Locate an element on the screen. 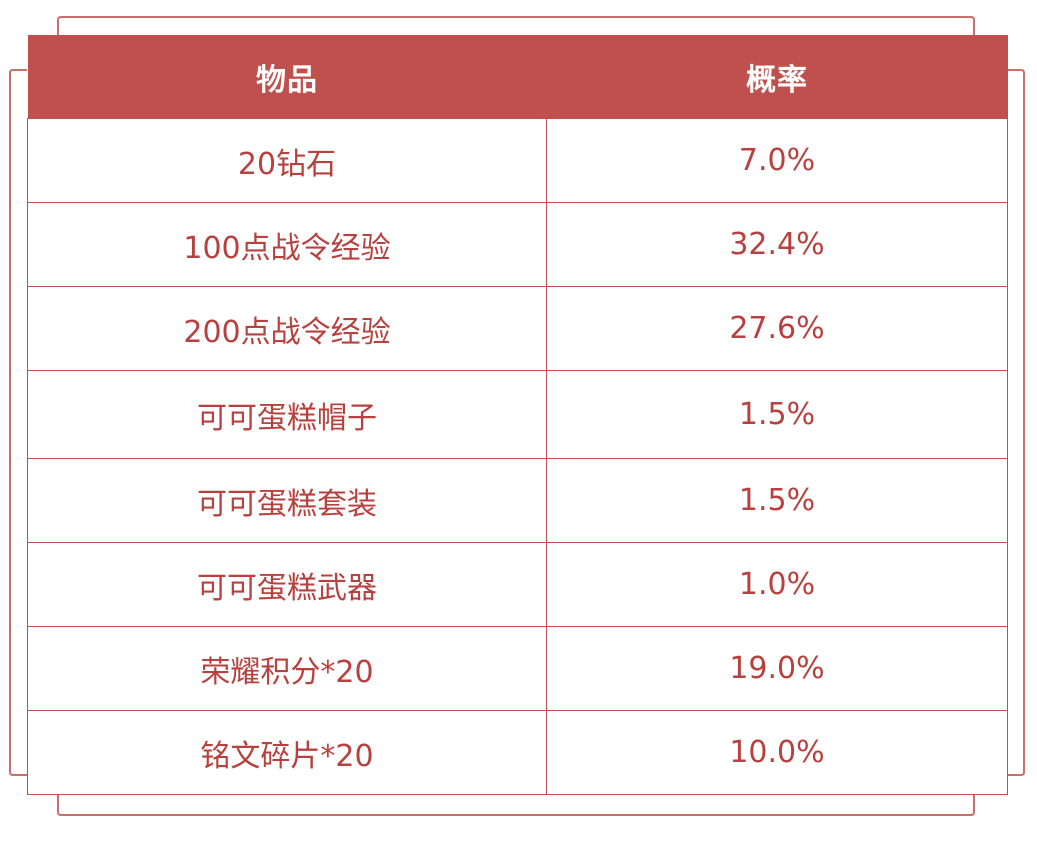 This screenshot has width=1037, height=845. cell-item: 可可蛋糕套装 is located at coordinates (287, 500).